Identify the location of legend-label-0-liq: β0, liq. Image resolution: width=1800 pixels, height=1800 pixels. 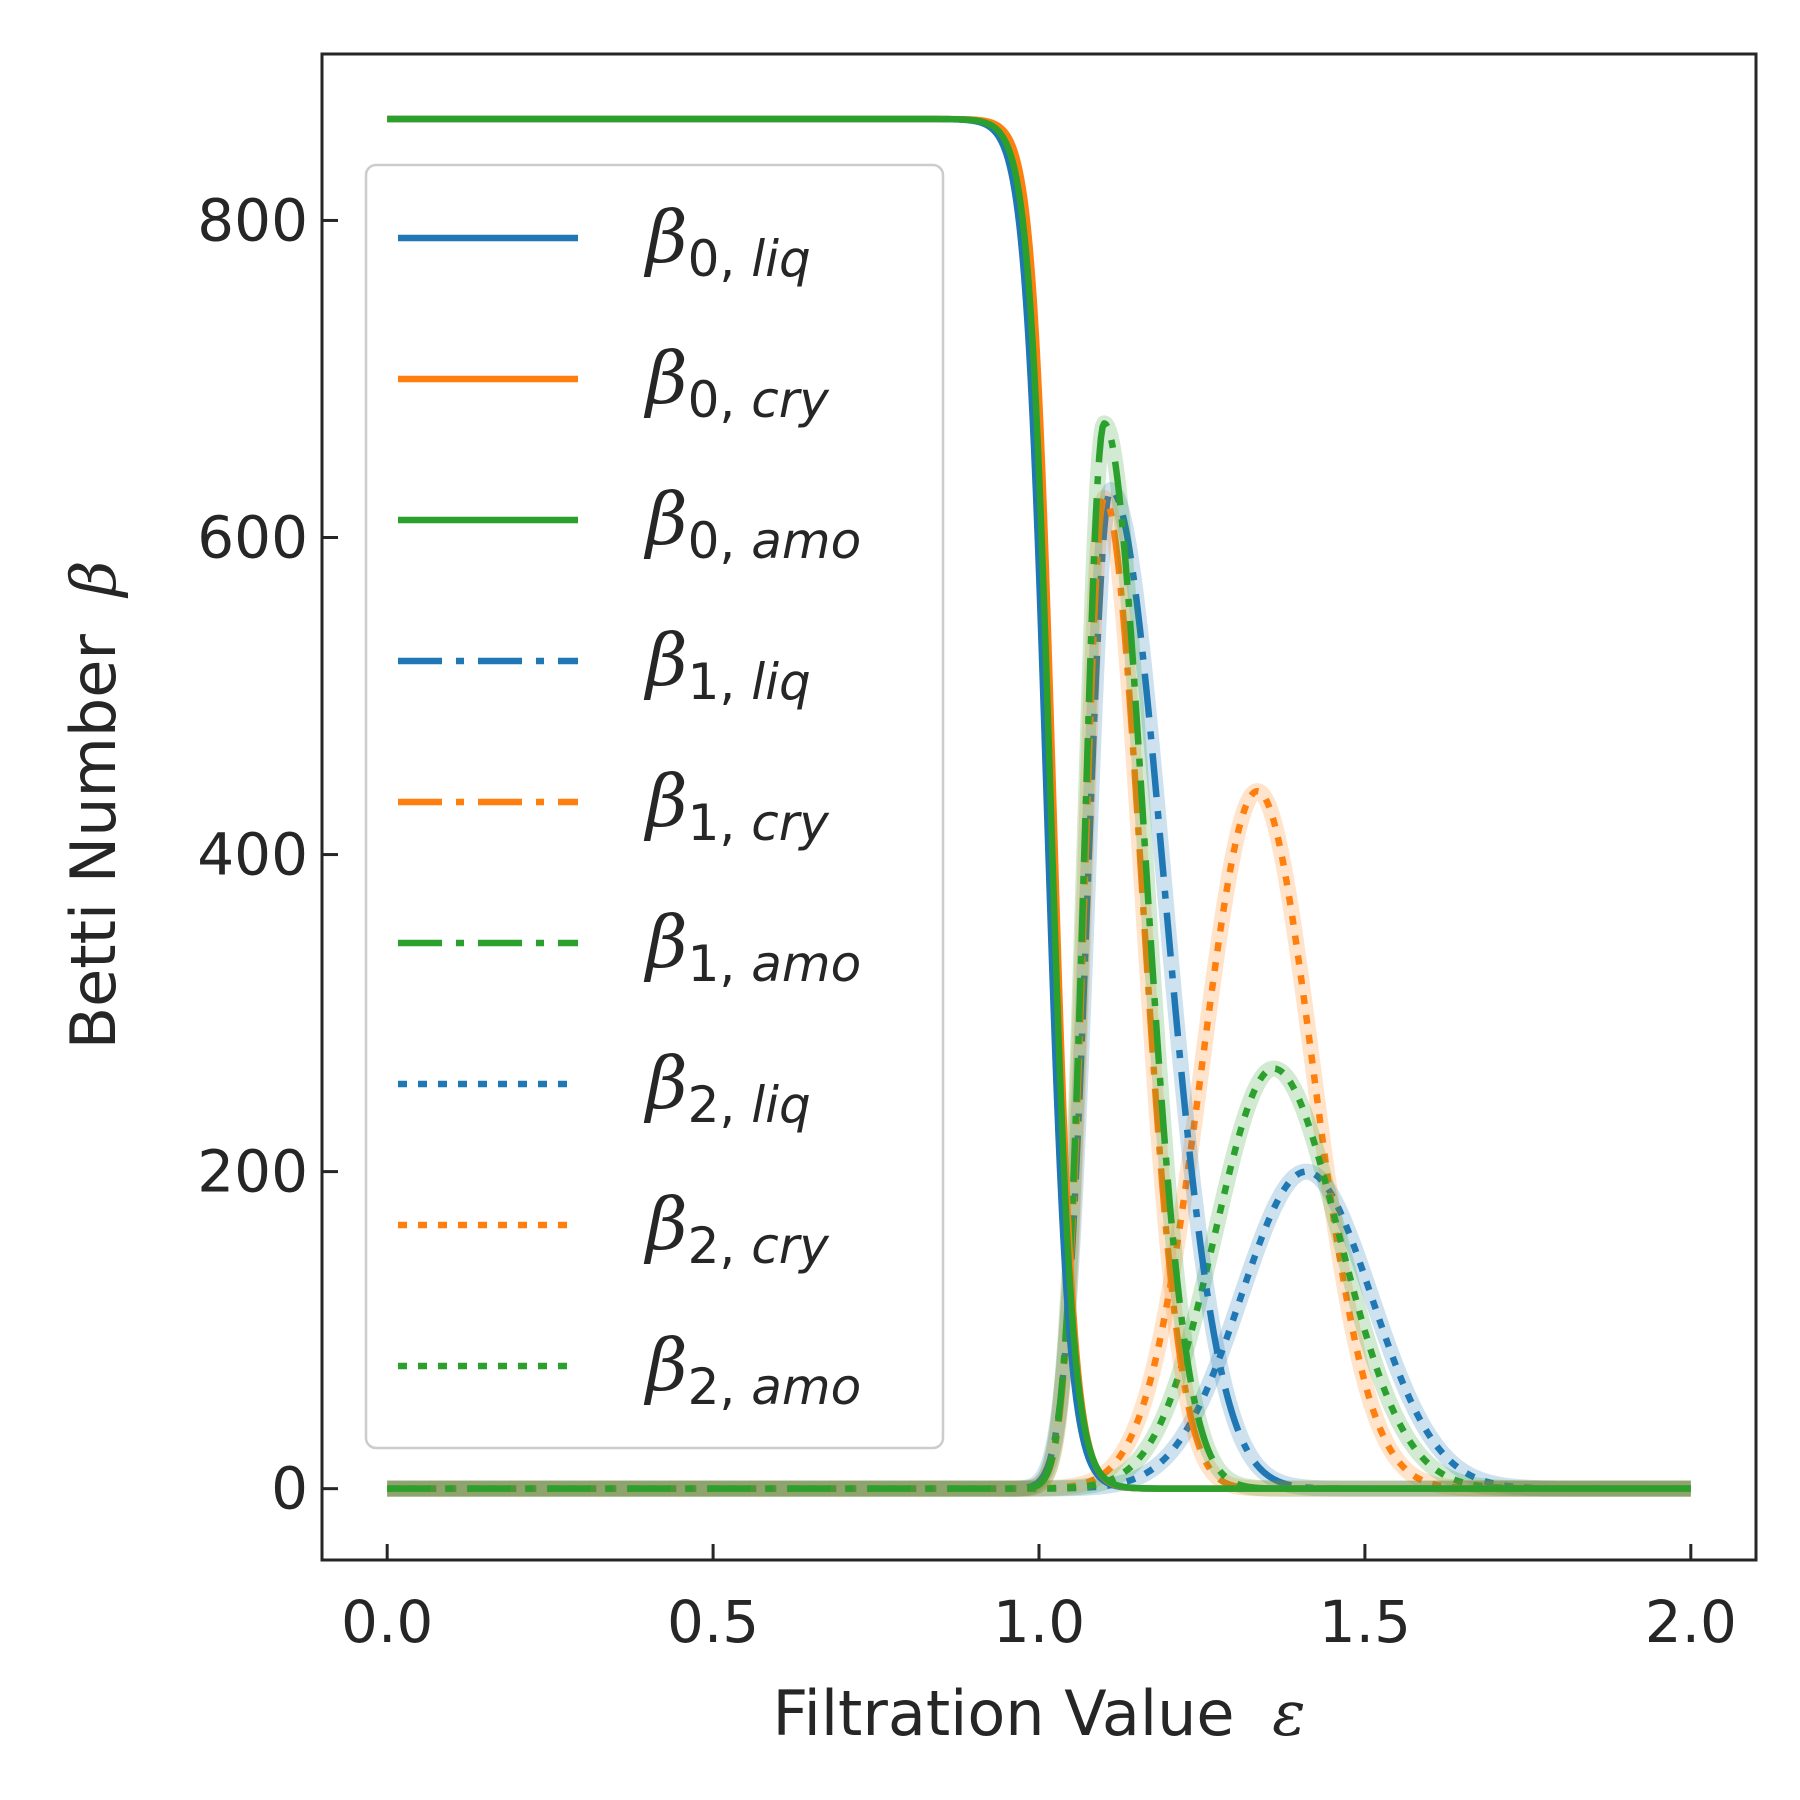
(727, 241).